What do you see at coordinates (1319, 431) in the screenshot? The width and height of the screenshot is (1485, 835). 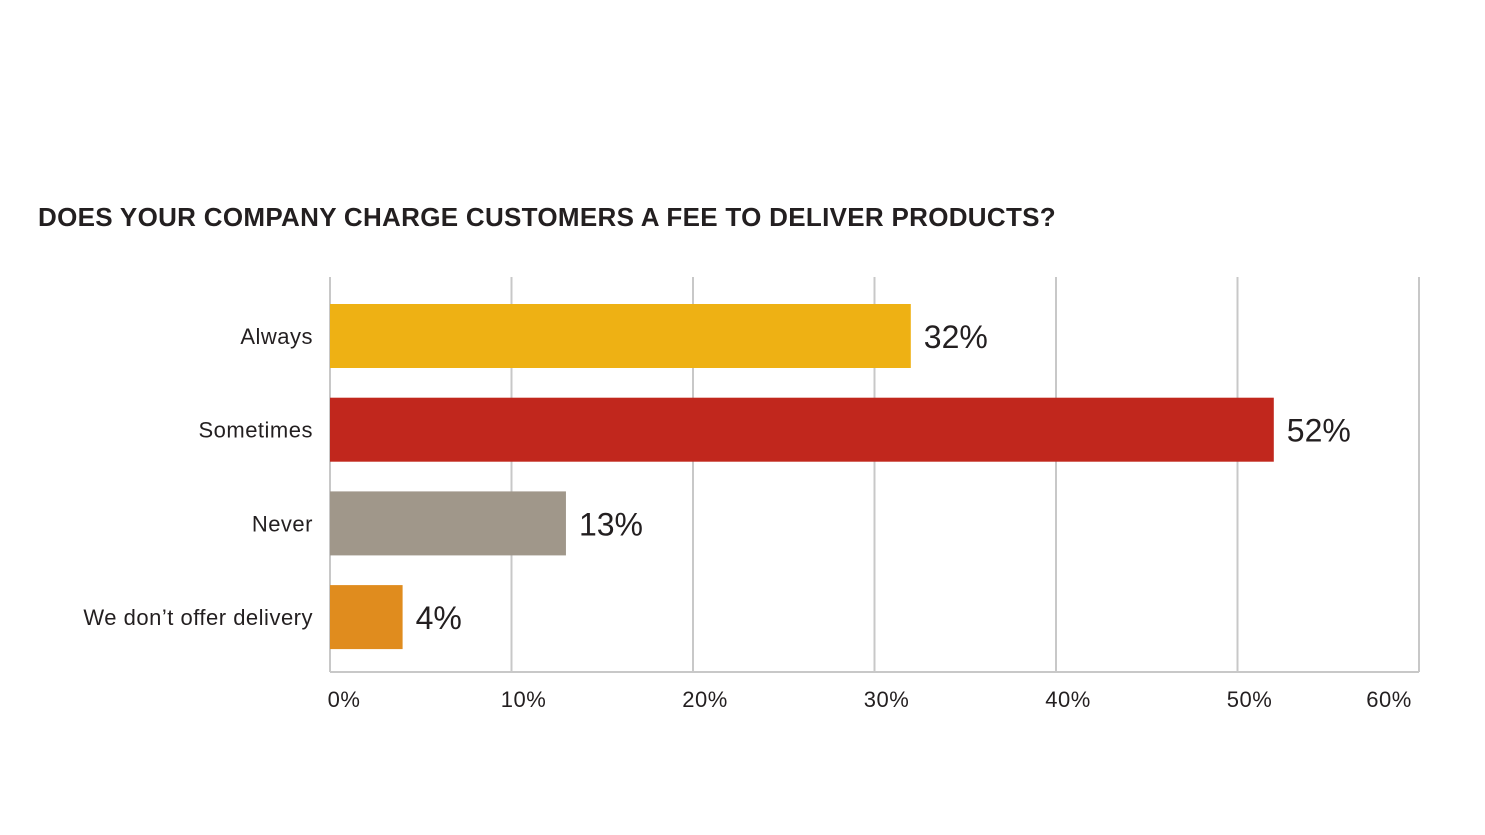 I see `value-label: 52%` at bounding box center [1319, 431].